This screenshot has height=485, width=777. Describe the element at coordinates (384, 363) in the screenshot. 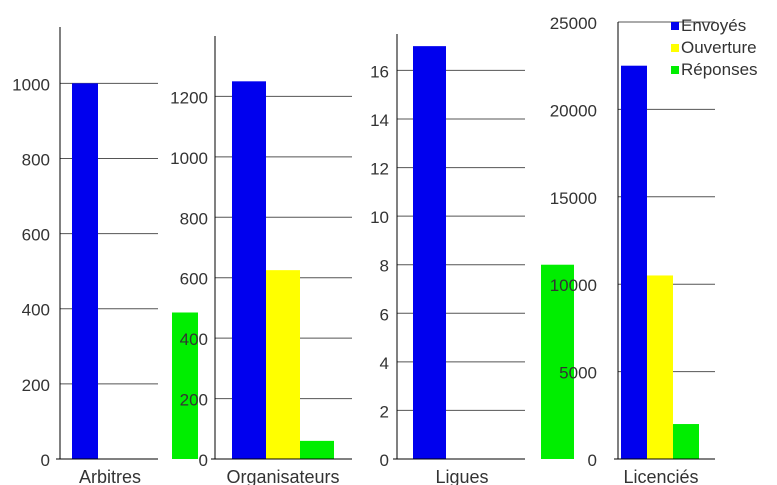

I see `y-tick-label: 4` at that location.